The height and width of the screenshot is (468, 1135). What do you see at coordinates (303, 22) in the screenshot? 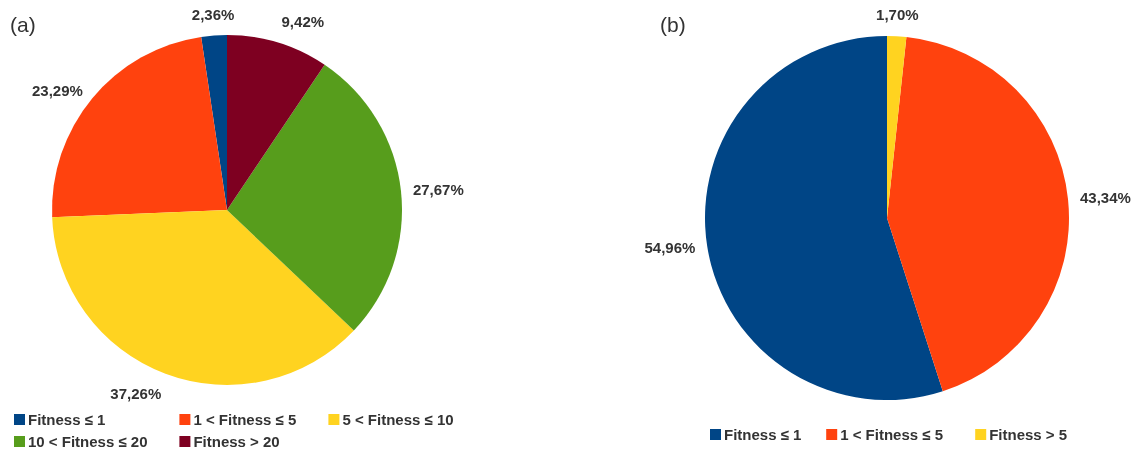
I see `data-label: 9,42%` at bounding box center [303, 22].